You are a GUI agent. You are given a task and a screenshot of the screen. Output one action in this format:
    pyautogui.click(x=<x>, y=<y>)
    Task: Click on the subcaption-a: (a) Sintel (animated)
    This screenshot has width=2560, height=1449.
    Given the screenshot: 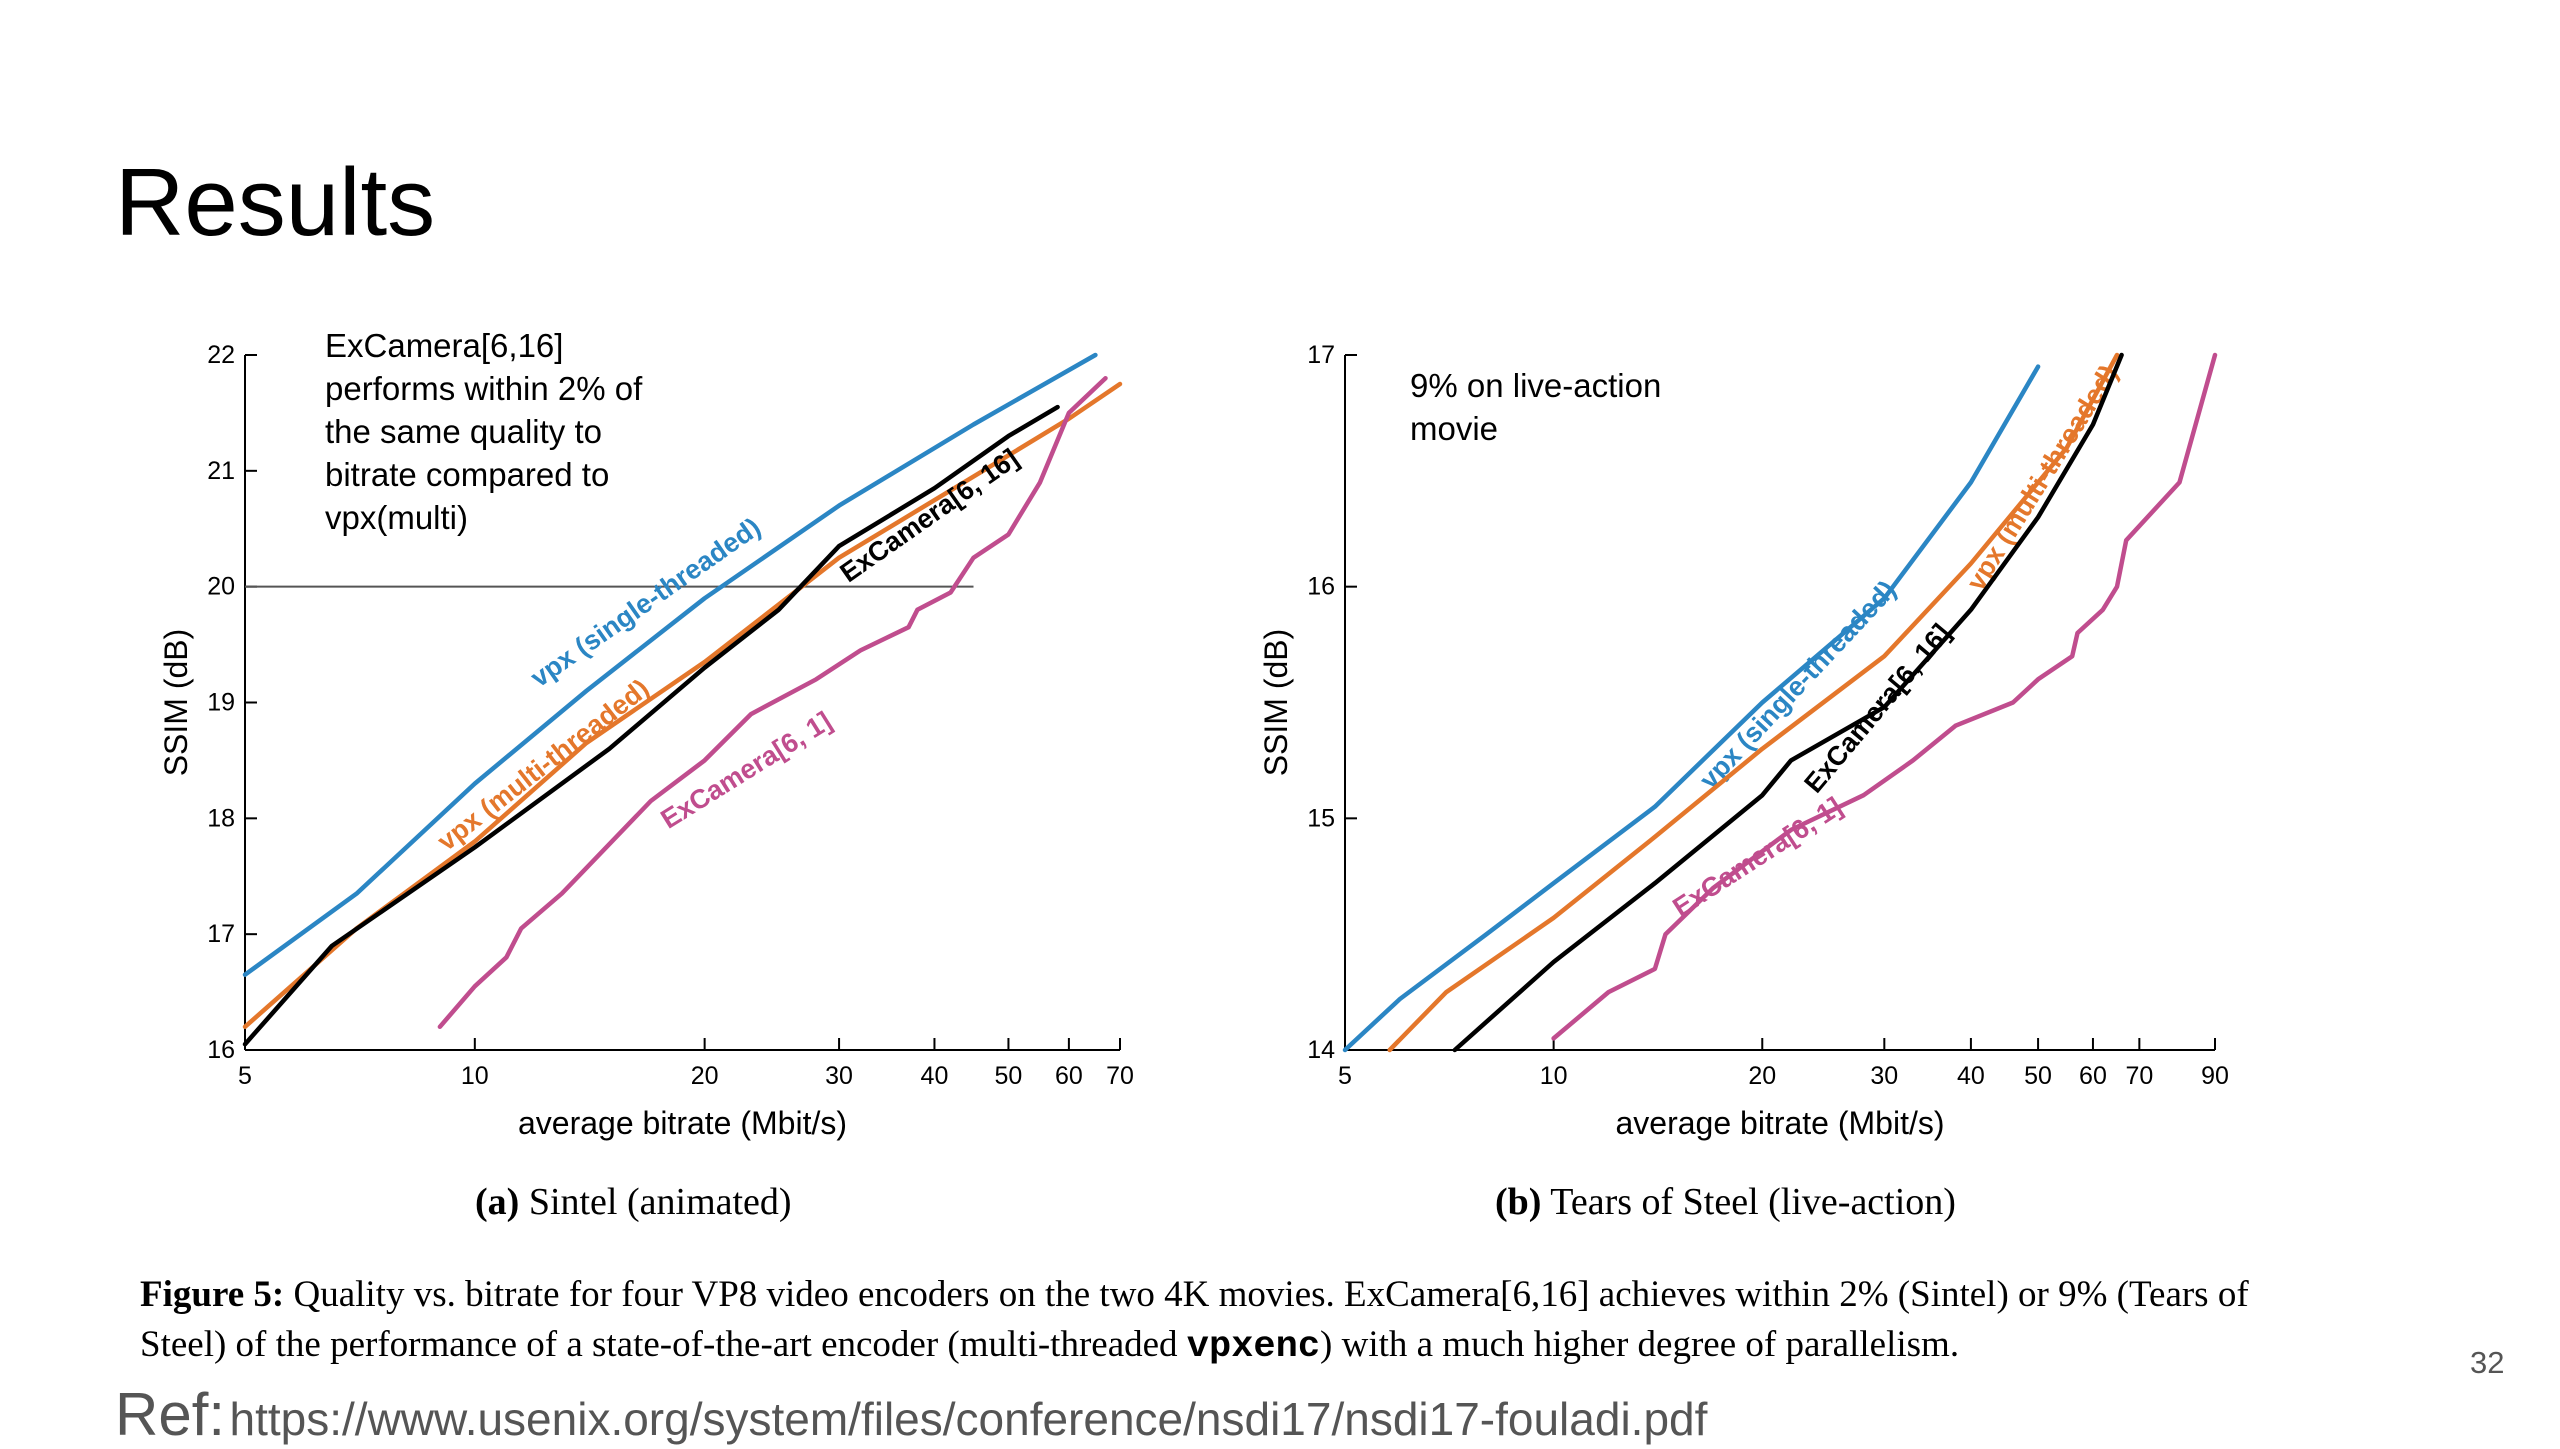 What is the action you would take?
    pyautogui.click(x=633, y=1202)
    